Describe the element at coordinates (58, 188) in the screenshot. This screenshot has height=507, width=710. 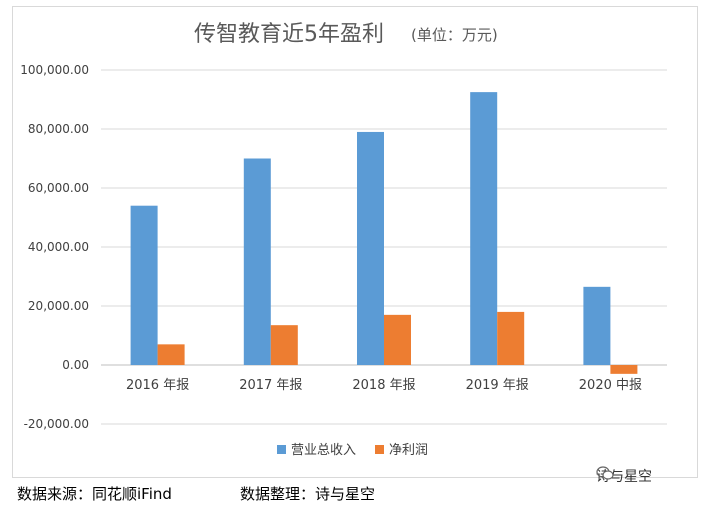
I see `y-tick-label: 60,000.00` at that location.